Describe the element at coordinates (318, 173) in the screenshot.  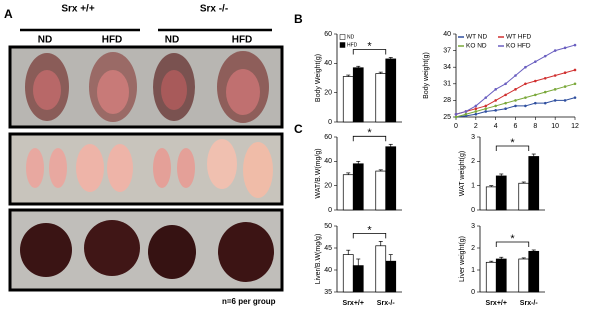
I see `y-axis-label: WAT/B.W(mg/g)` at that location.